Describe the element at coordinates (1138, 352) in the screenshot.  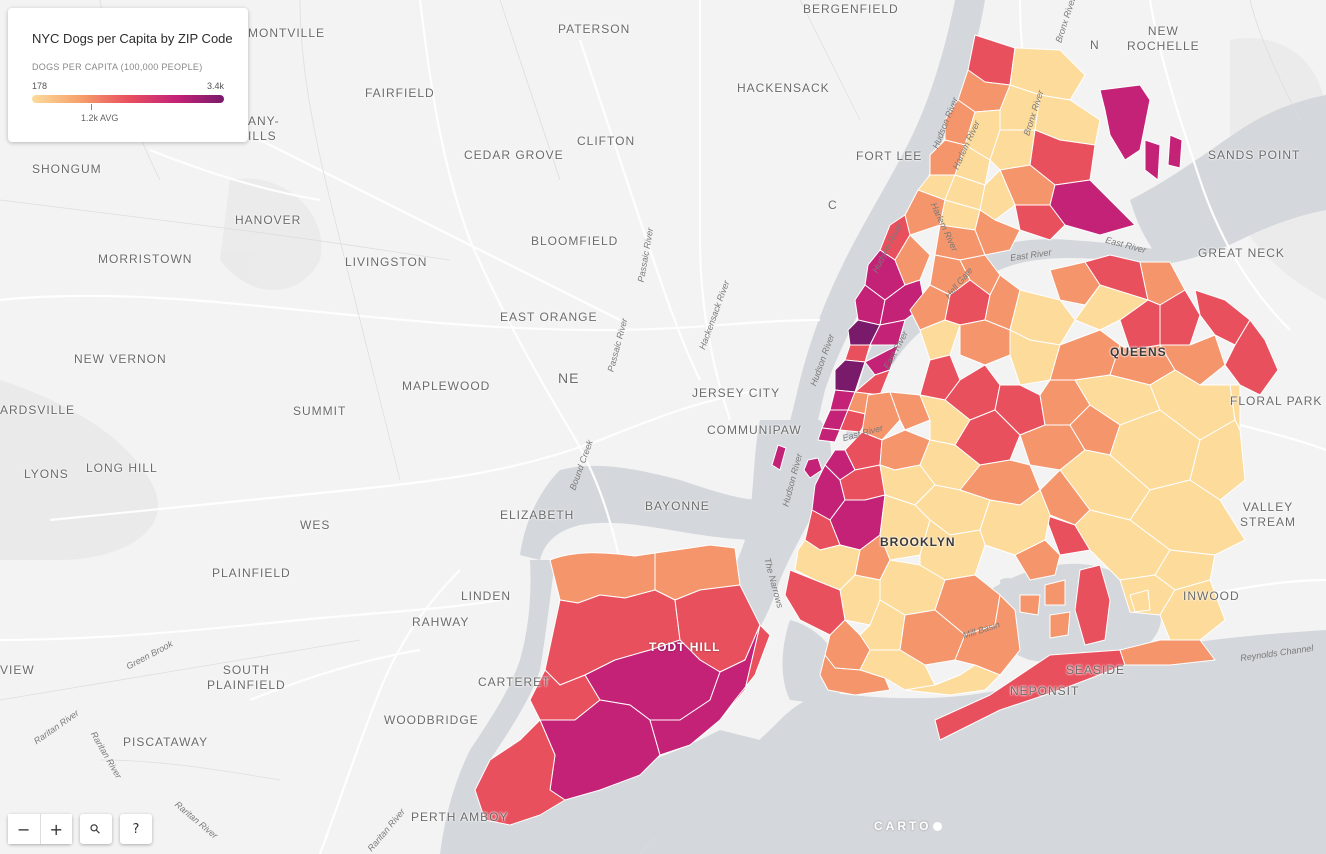
I see `place-queens: QUEENS` at that location.